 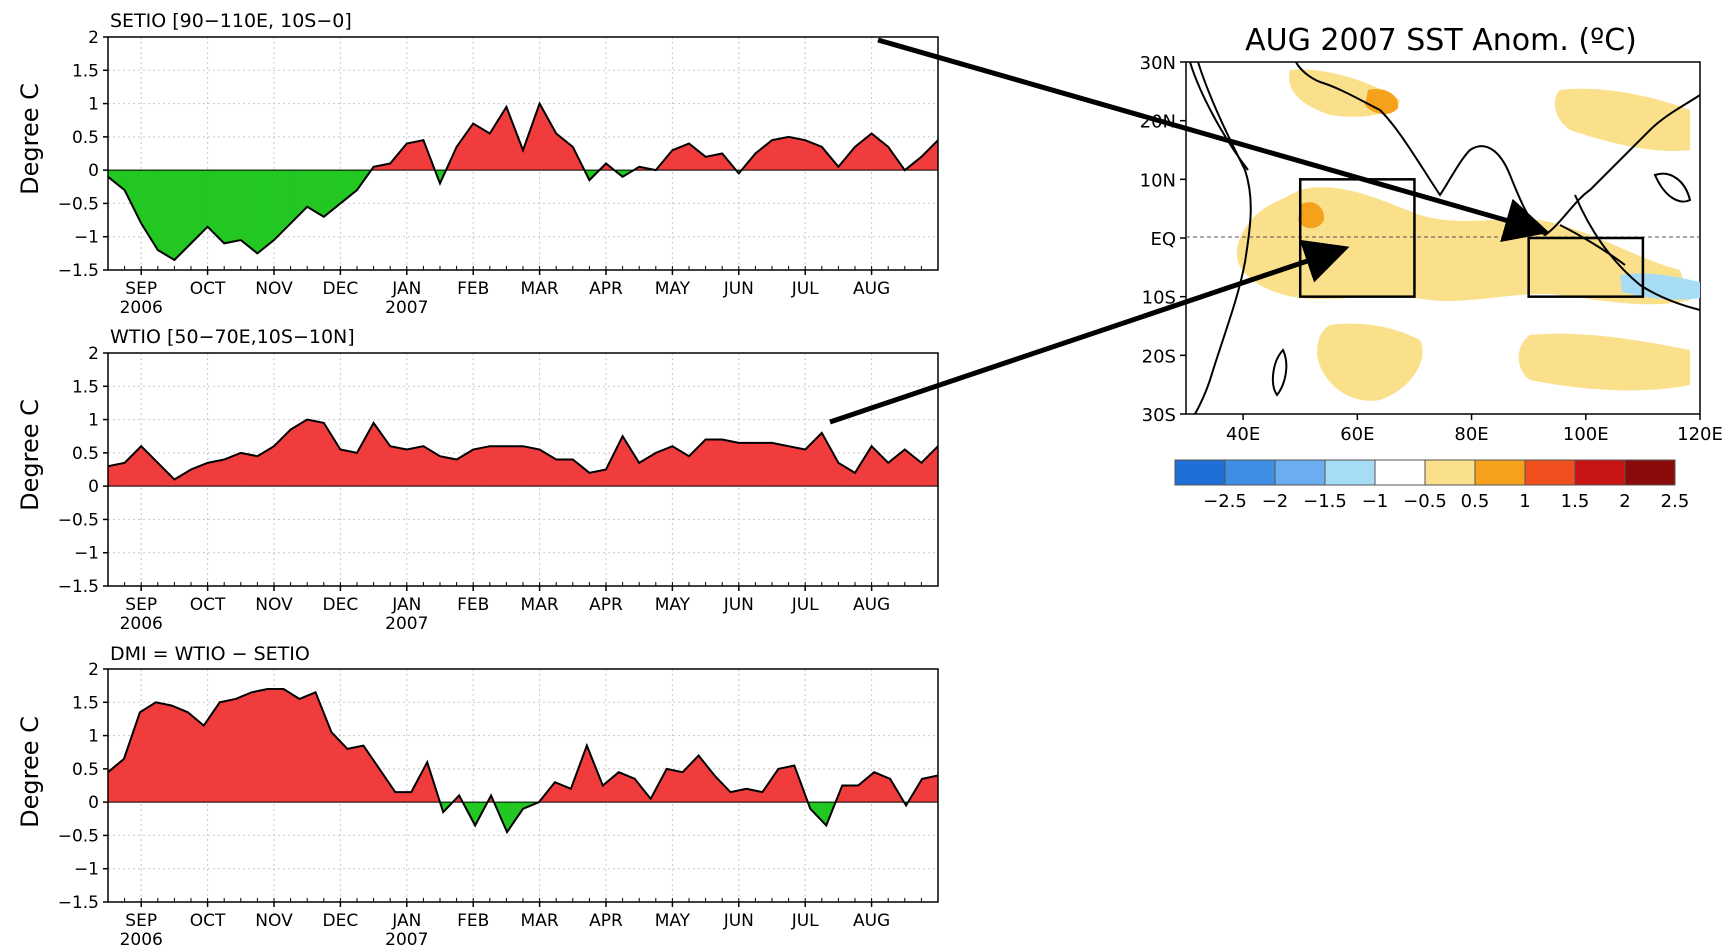 What do you see at coordinates (1243, 434) in the screenshot?
I see `map-lon-label: 40E` at bounding box center [1243, 434].